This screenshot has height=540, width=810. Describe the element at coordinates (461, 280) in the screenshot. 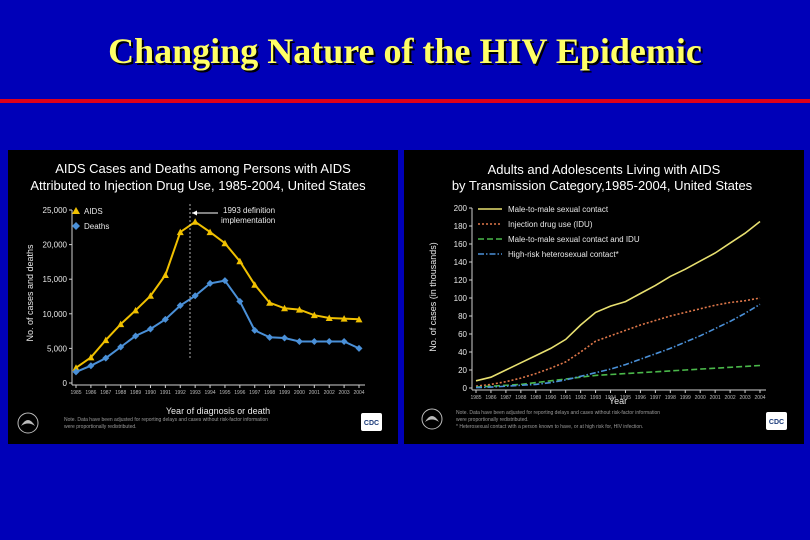

I see `y-tick-label: 120` at that location.